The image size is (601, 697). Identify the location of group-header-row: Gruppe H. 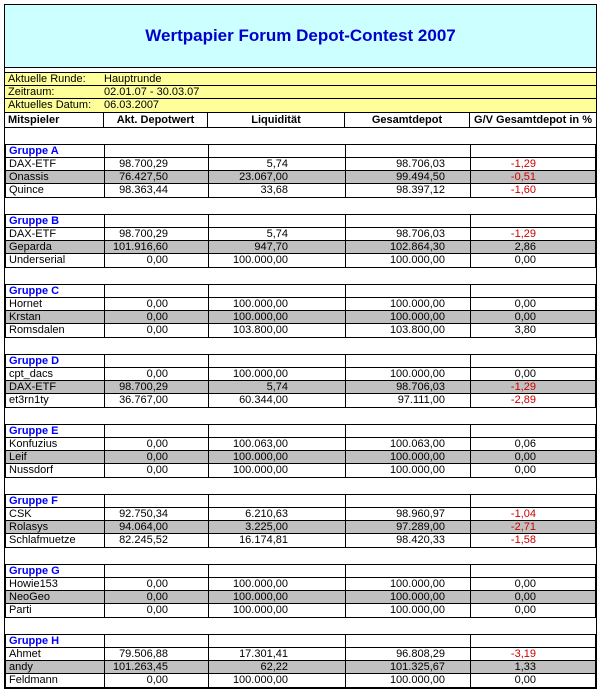
(300, 641).